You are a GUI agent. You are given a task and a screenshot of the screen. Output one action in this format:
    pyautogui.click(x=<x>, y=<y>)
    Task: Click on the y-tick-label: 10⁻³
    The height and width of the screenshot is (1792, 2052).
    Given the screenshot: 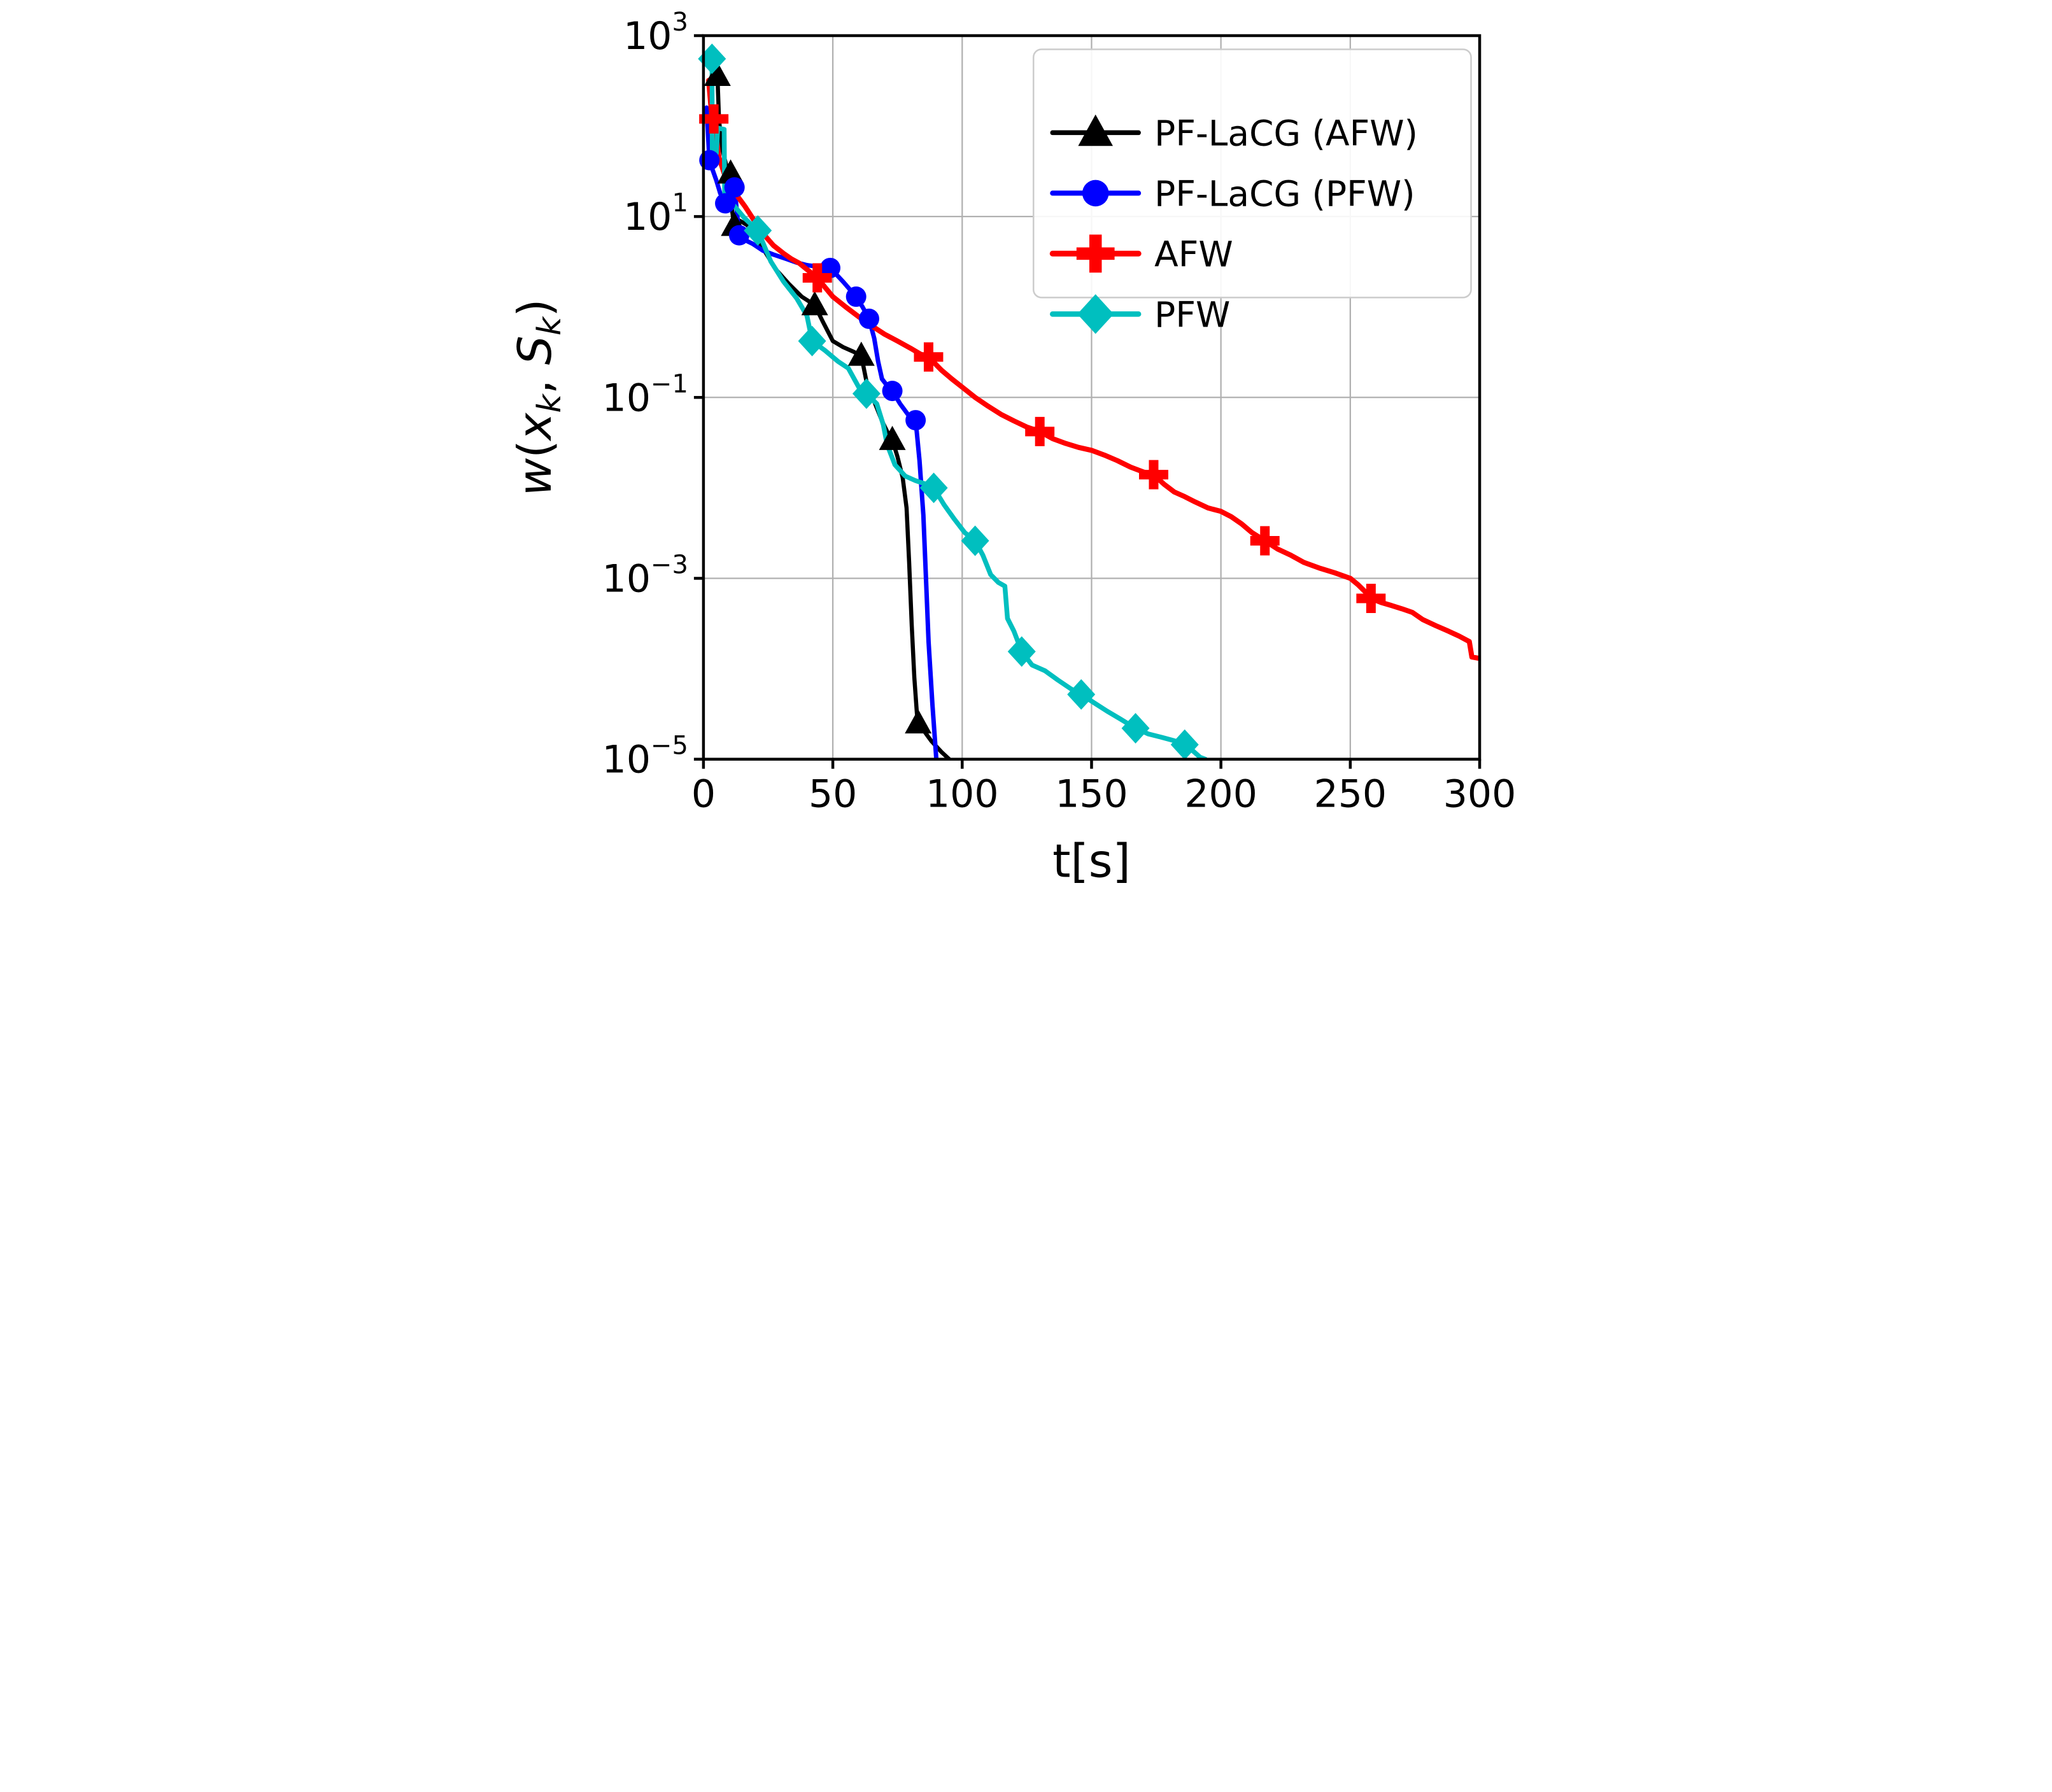 What is the action you would take?
    pyautogui.click(x=645, y=575)
    